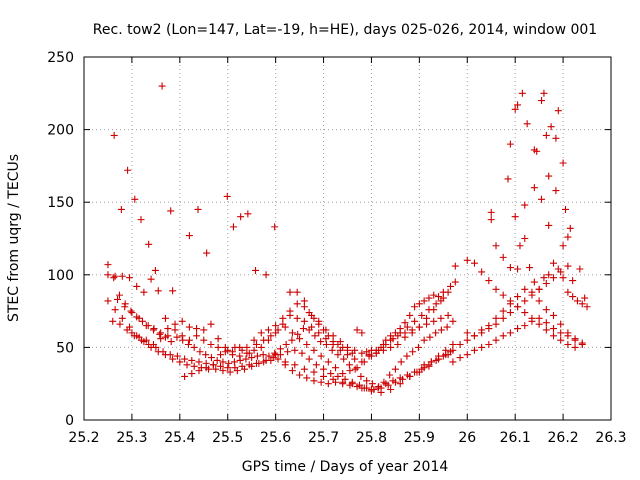  What do you see at coordinates (419, 438) in the screenshot?
I see `x-tick-label: 25.9` at bounding box center [419, 438].